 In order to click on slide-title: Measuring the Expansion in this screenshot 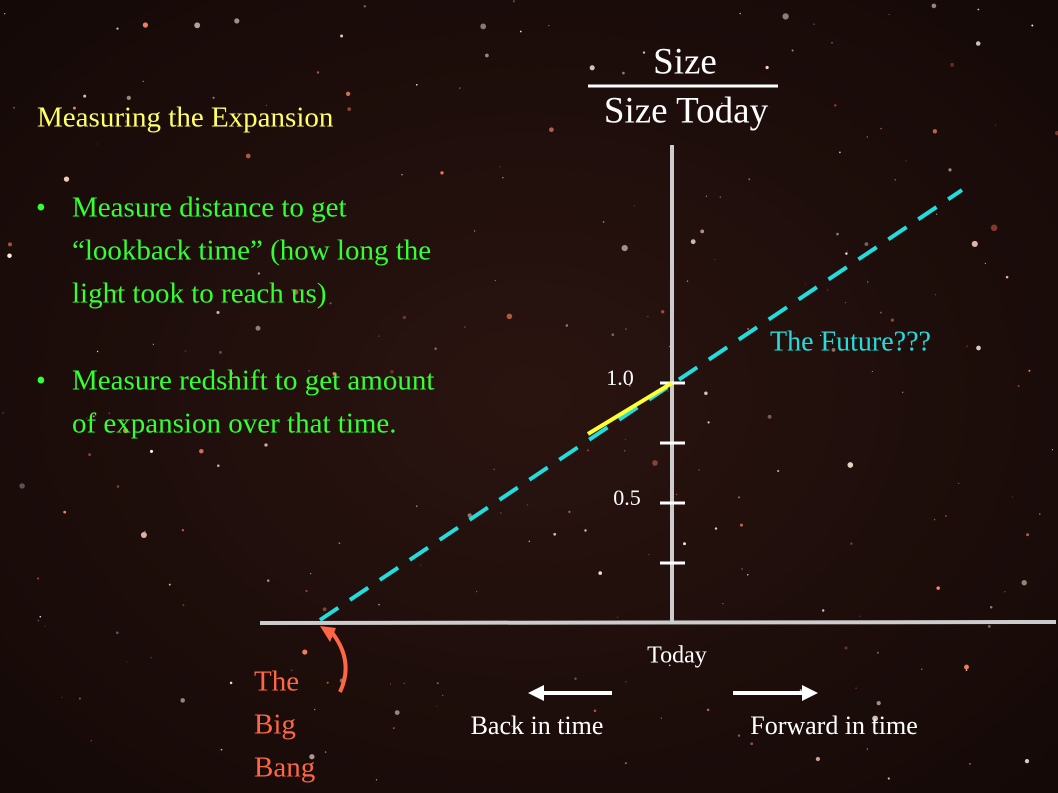, I will do `click(185, 118)`.